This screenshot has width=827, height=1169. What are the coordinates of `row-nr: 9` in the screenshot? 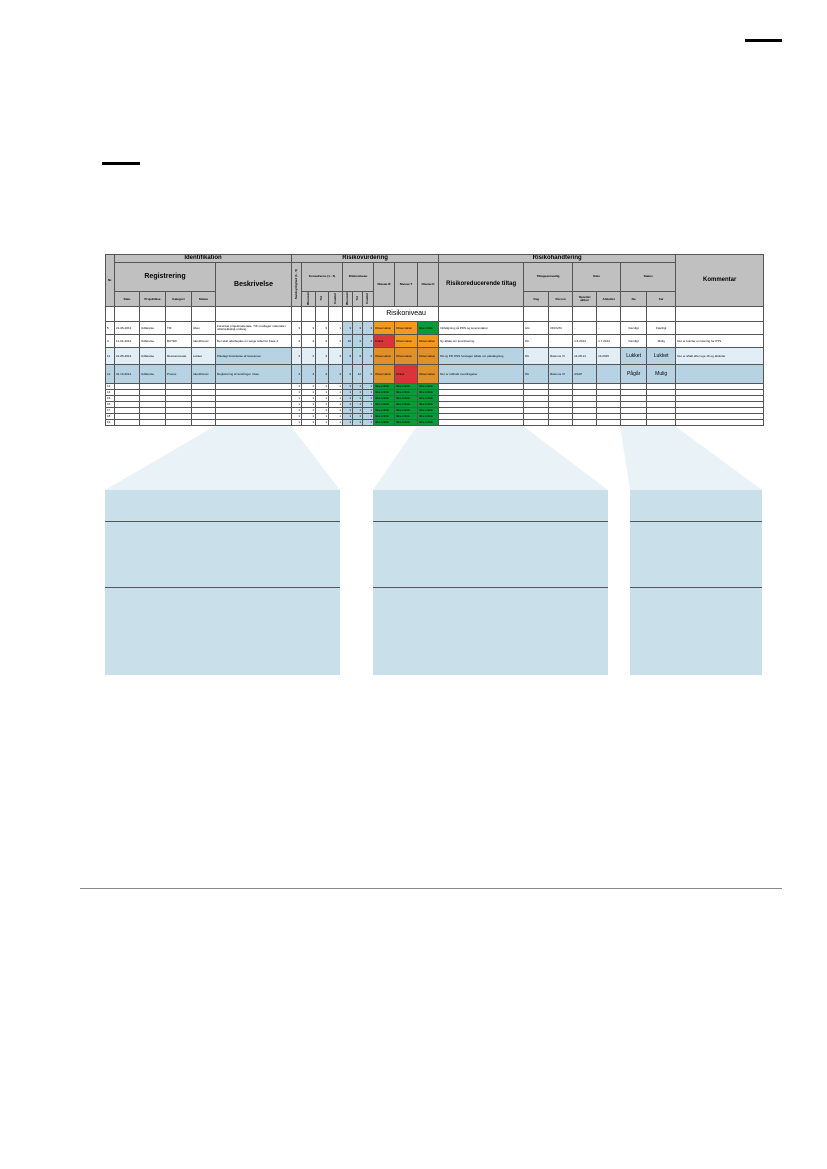 It's located at (110, 341).